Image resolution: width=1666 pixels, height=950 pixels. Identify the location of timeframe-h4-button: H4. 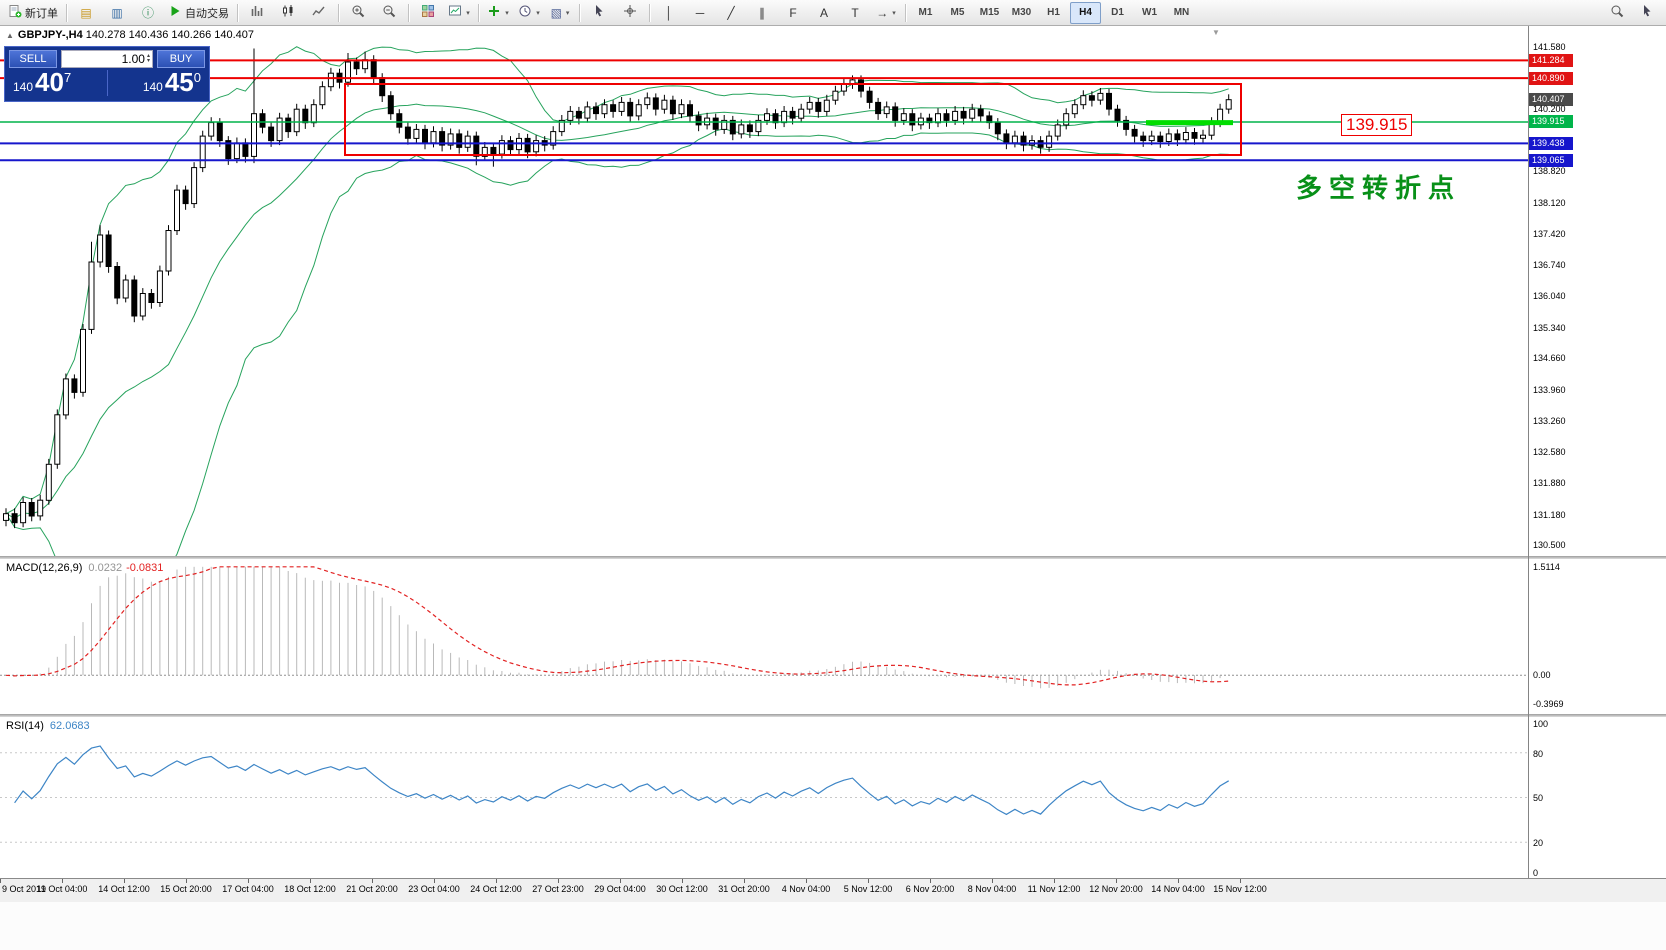
(1085, 12).